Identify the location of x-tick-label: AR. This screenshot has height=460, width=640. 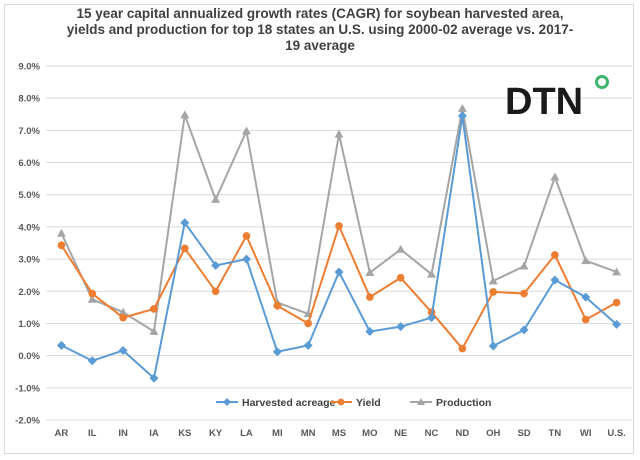
(62, 433).